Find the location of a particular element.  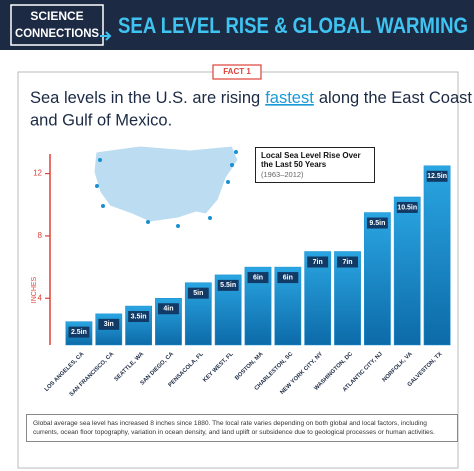

value-label: 5.5in is located at coordinates (228, 285).